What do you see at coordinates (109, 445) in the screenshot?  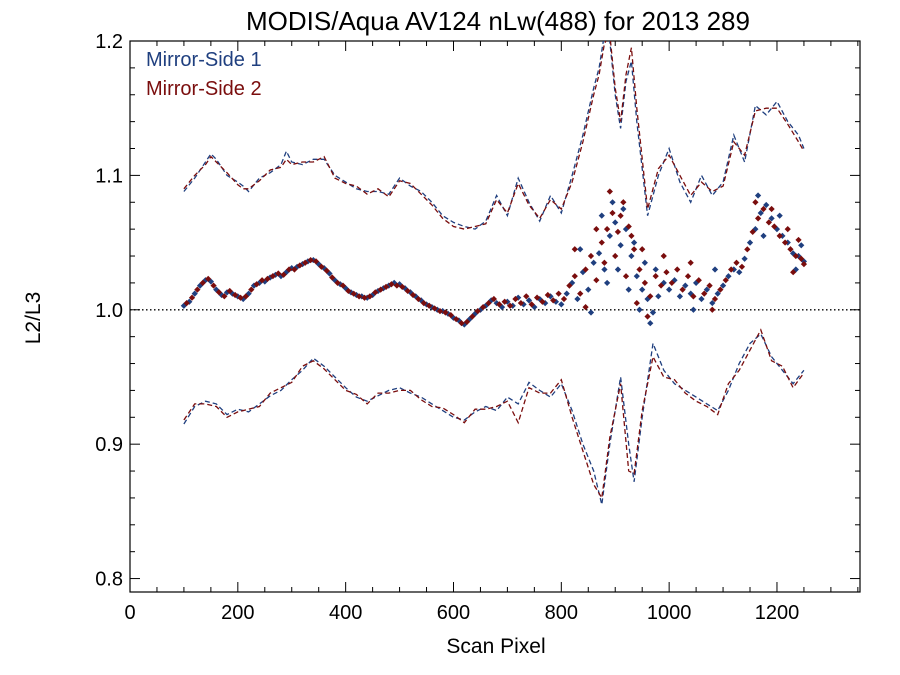 I see `y-tick-label: 0.9` at bounding box center [109, 445].